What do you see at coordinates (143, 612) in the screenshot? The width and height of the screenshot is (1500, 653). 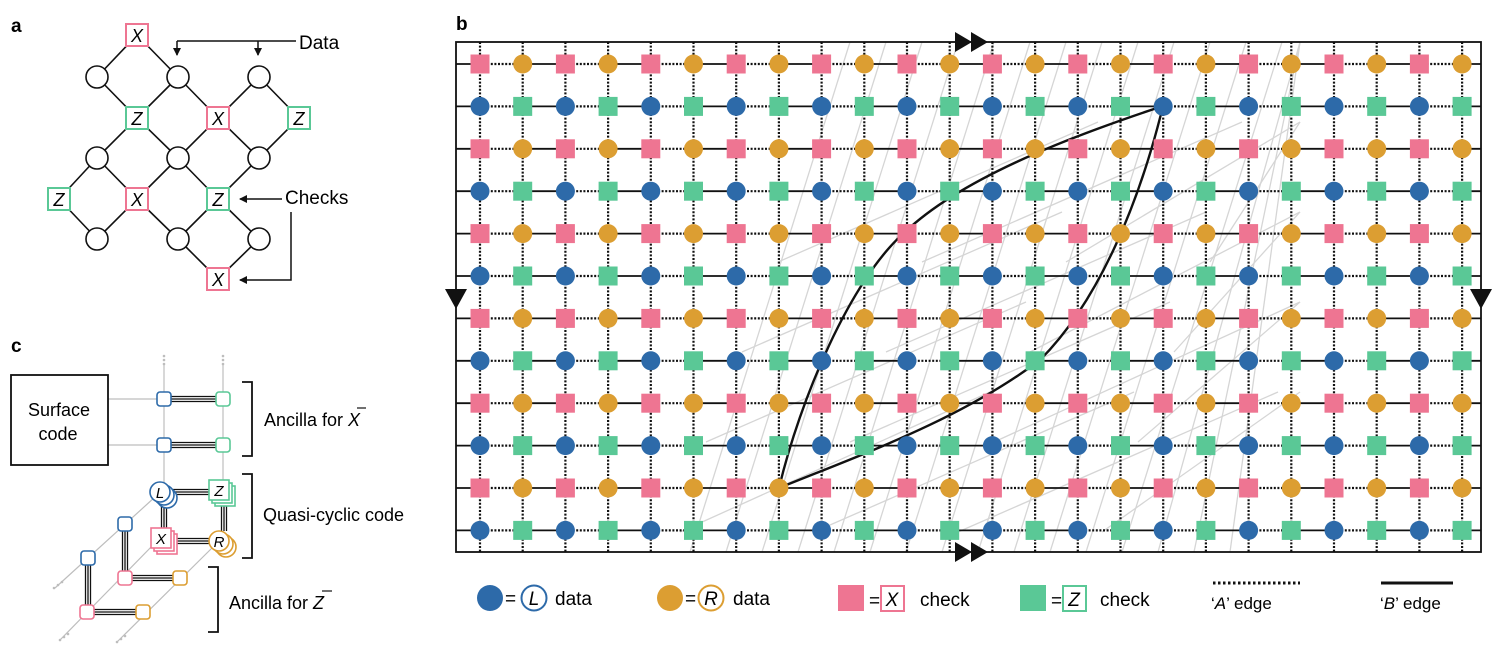 I see `ancilla-z-r-node` at bounding box center [143, 612].